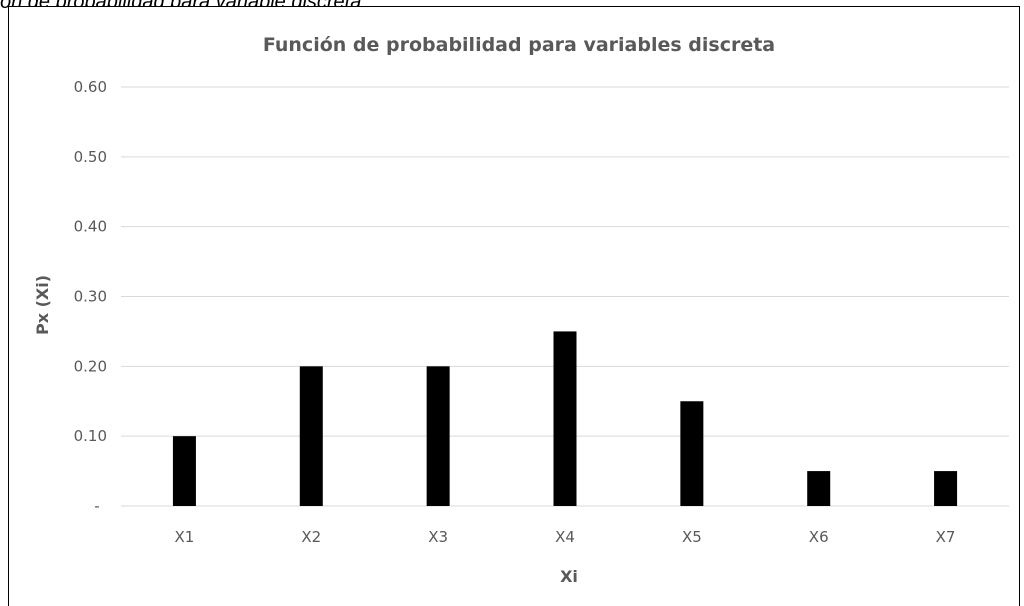  I want to click on y-tick-label: 0.30, so click(90, 297).